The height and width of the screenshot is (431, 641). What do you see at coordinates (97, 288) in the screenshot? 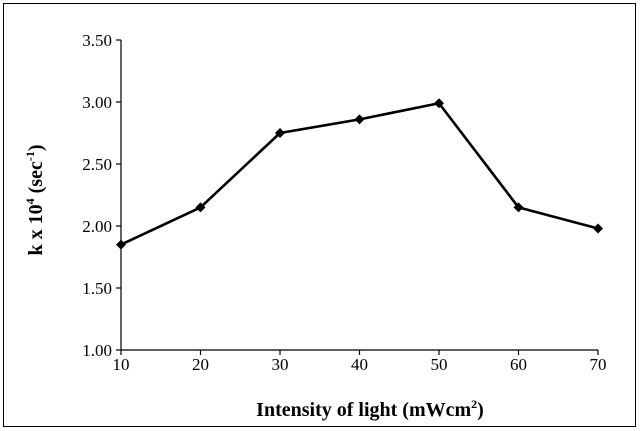
I see `y-tick-label: 1.50` at bounding box center [97, 288].